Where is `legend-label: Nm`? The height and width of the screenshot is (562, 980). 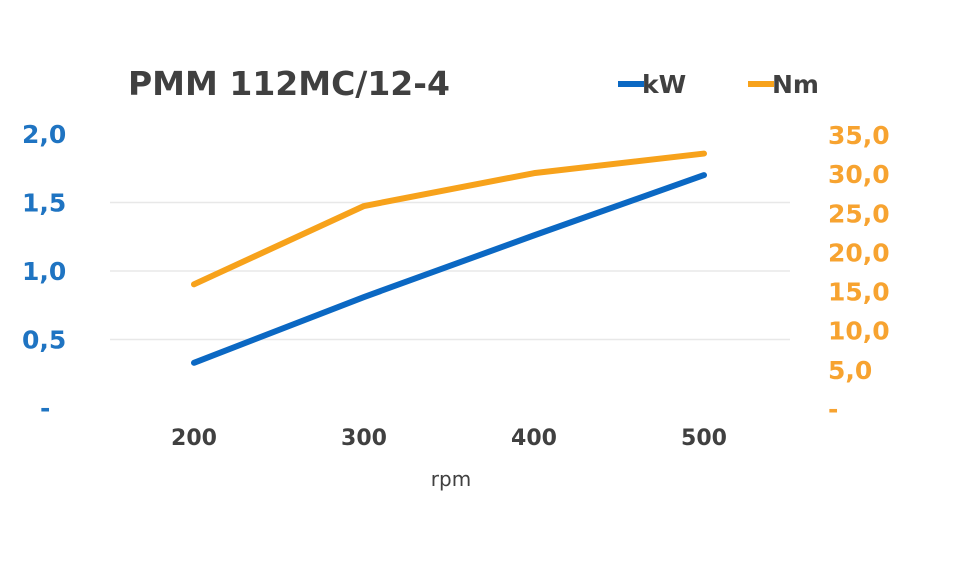
legend-label: Nm is located at coordinates (795, 84).